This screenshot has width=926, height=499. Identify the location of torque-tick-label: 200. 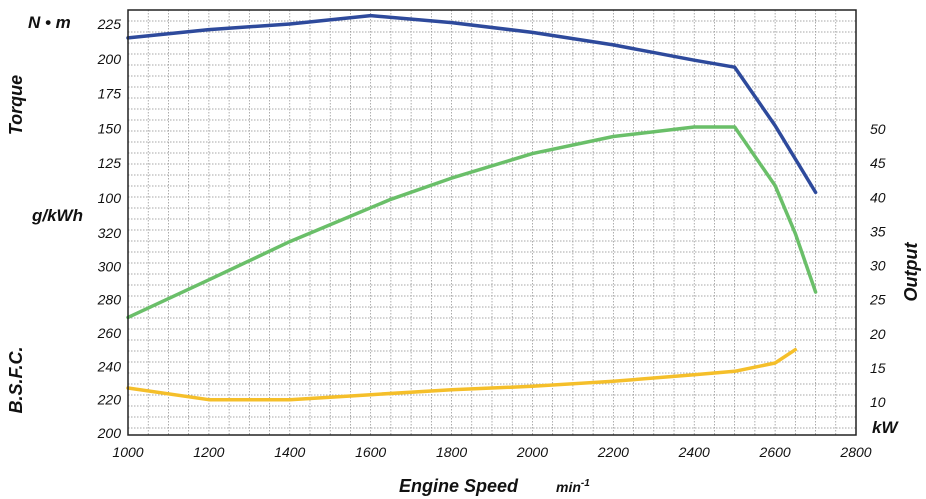
(109, 59).